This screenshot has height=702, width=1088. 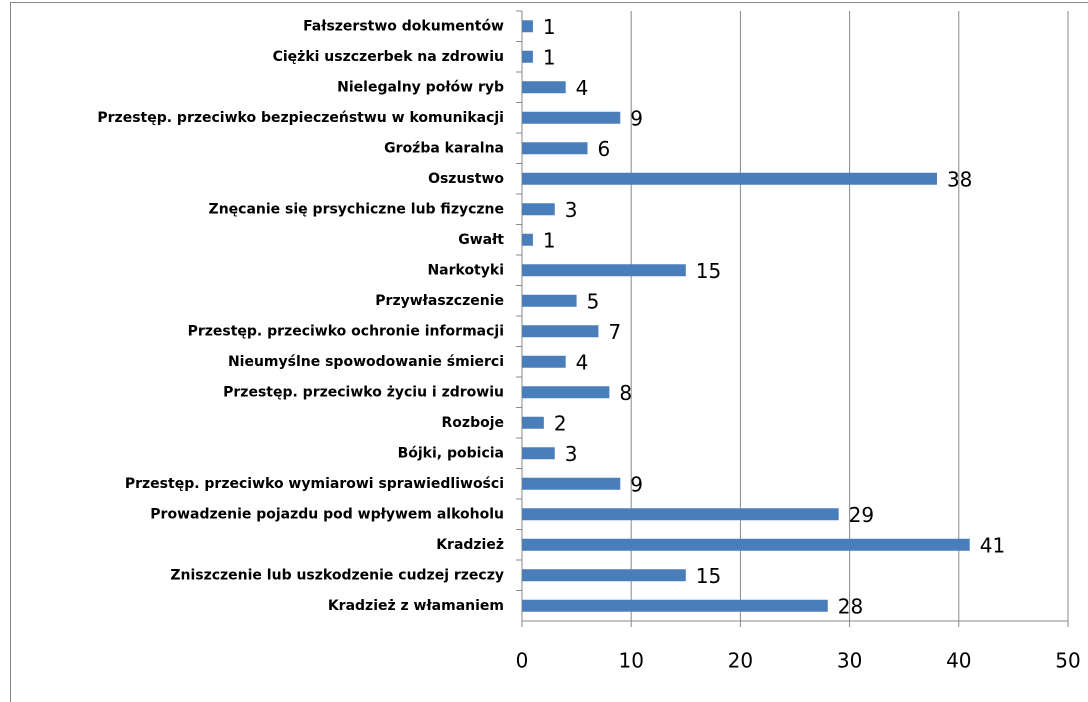 I want to click on value-label: 41, so click(x=992, y=545).